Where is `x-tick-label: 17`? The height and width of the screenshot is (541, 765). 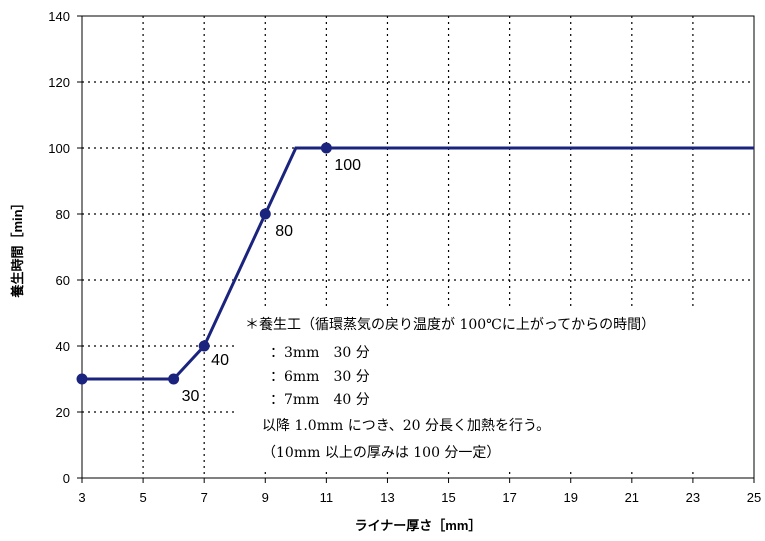
x-tick-label: 17 is located at coordinates (509, 497).